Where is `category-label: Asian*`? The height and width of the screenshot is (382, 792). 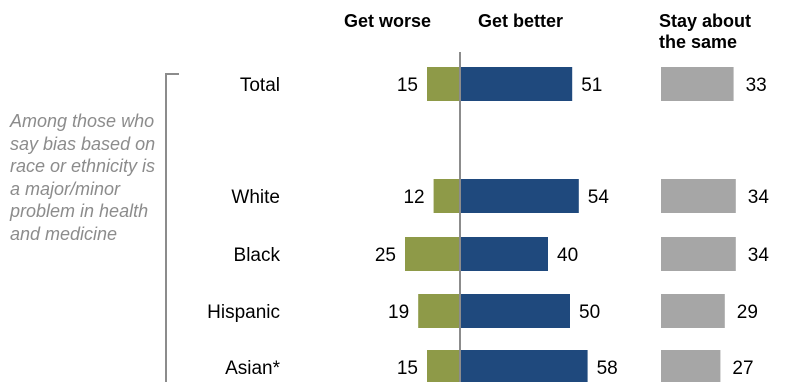
category-label: Asian* is located at coordinates (253, 368).